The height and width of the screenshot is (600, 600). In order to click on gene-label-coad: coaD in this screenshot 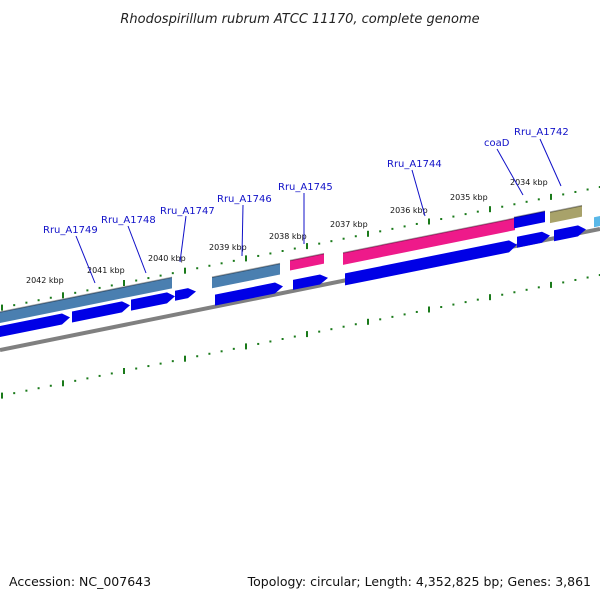, I will do `click(497, 143)`.